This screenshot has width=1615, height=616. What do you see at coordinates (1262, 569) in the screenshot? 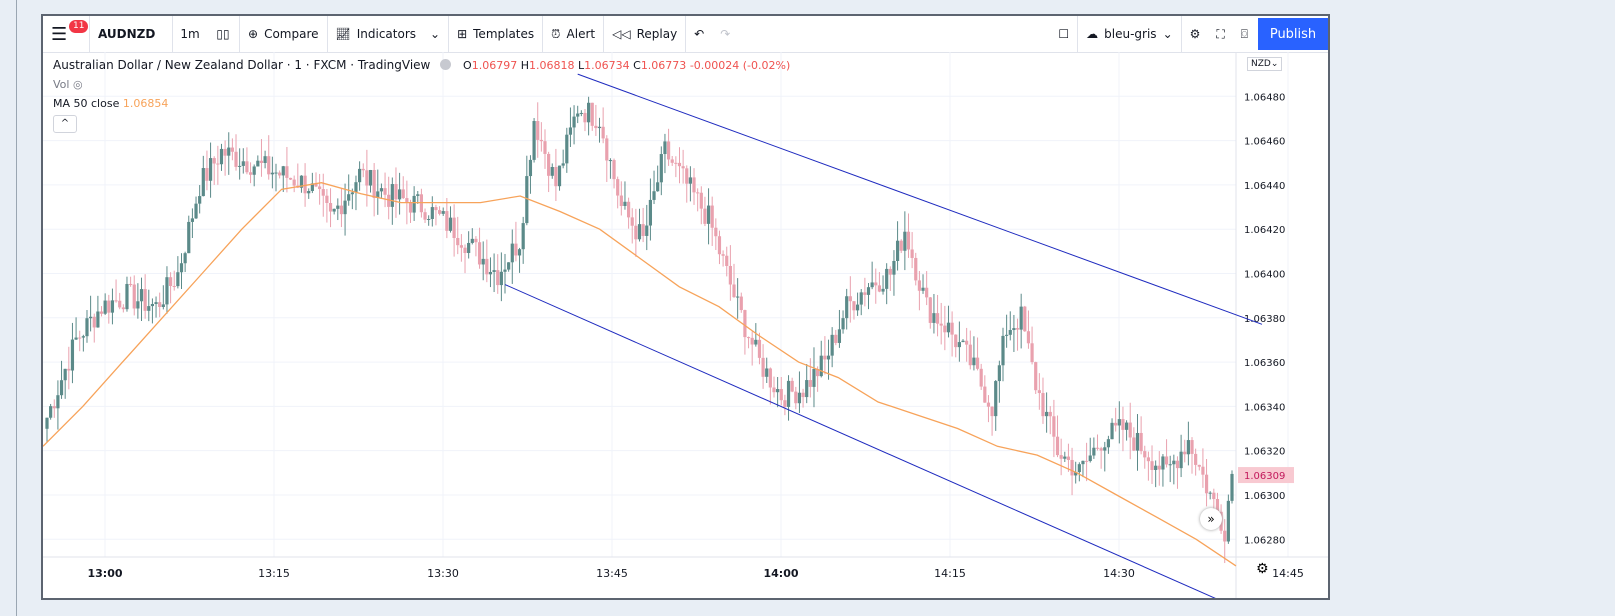
I see `time-axis-settings-button: ⚙` at bounding box center [1262, 569].